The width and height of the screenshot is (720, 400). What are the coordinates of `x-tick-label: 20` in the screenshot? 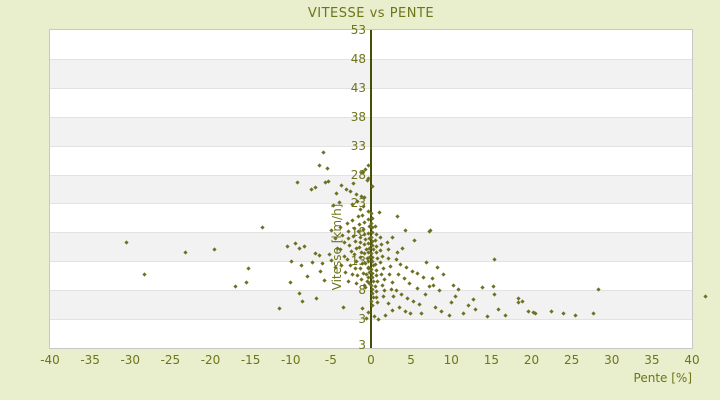 It's located at (531, 360).